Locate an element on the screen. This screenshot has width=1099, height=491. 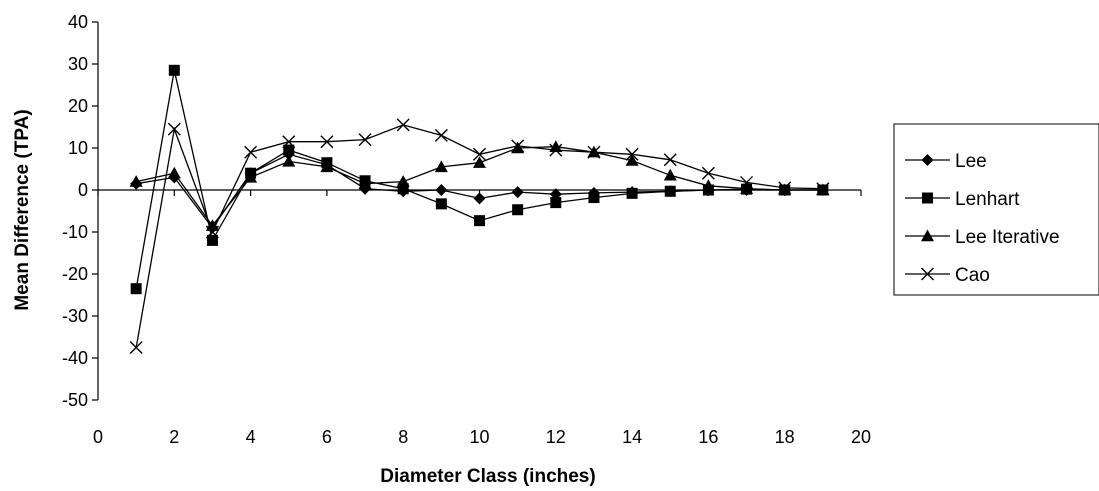
y-tick-label: 30 is located at coordinates (78, 64).